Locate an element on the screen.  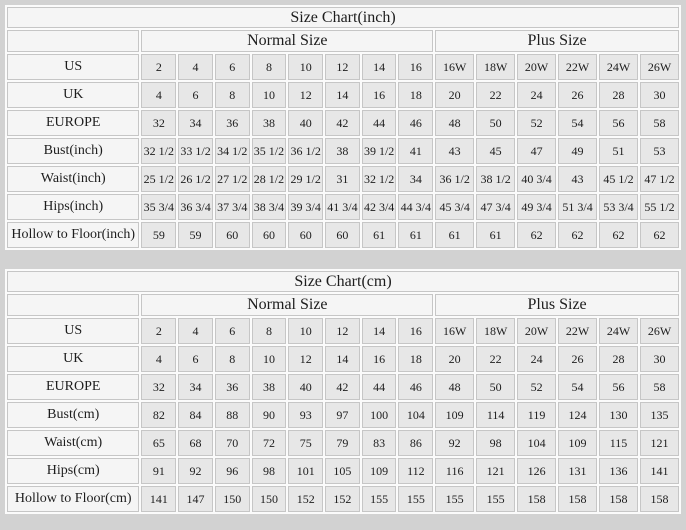
size-value-cell: 68 is located at coordinates (195, 443).